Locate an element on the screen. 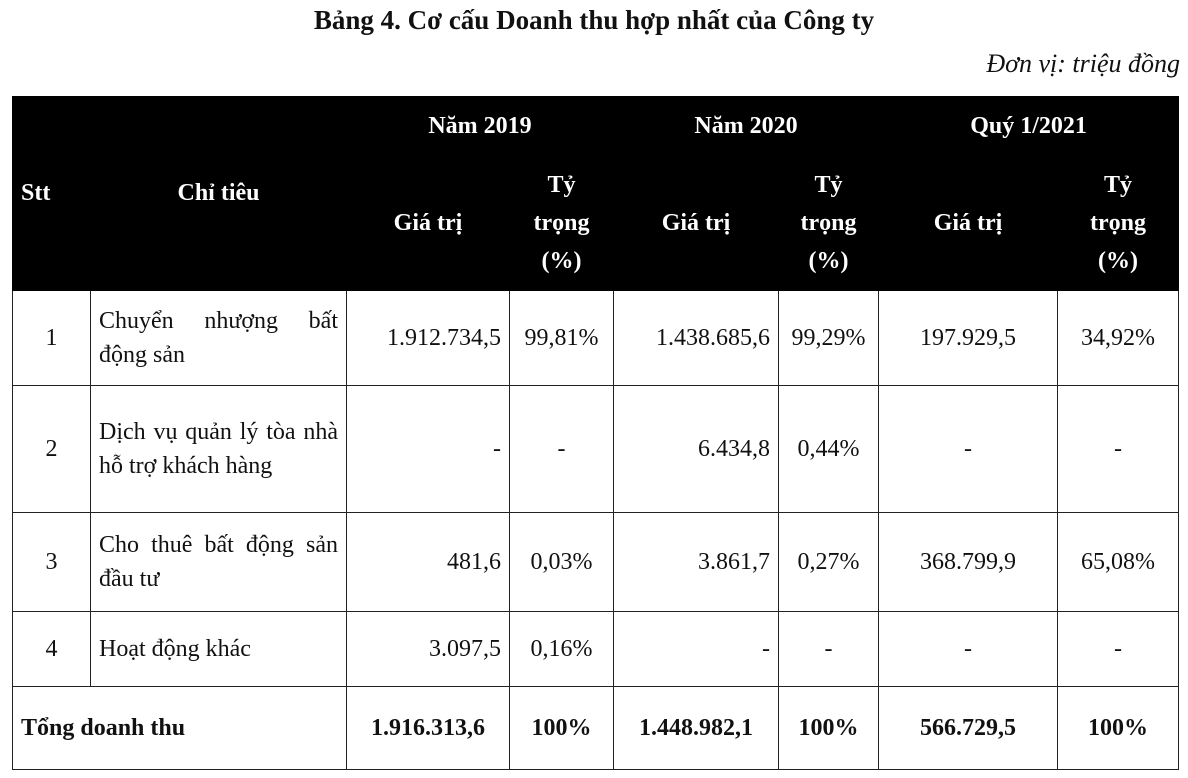 The width and height of the screenshot is (1188, 778). cell-value-q1-2021: 197.929,5 is located at coordinates (968, 338).